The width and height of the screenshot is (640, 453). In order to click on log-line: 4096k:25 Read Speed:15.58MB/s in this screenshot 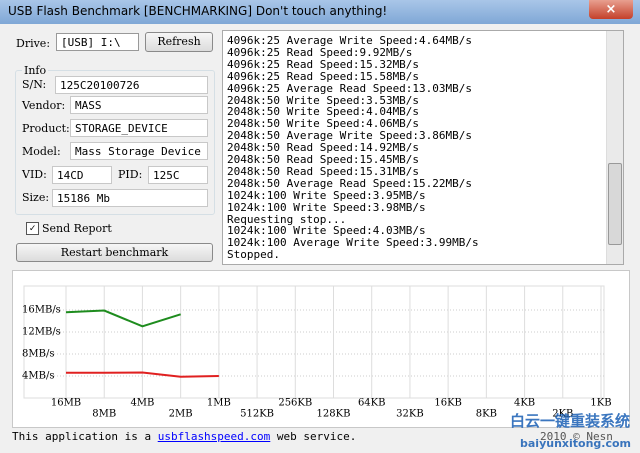, I will do `click(323, 76)`.